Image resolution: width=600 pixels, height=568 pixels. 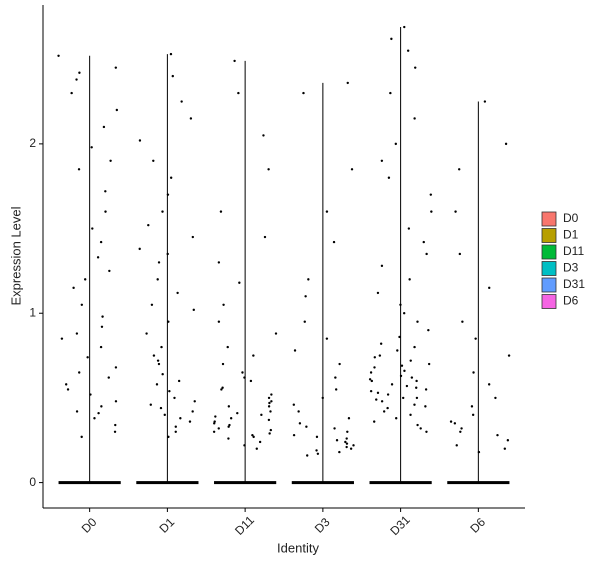 What do you see at coordinates (244, 525) in the screenshot?
I see `x-tick-label: D11` at bounding box center [244, 525].